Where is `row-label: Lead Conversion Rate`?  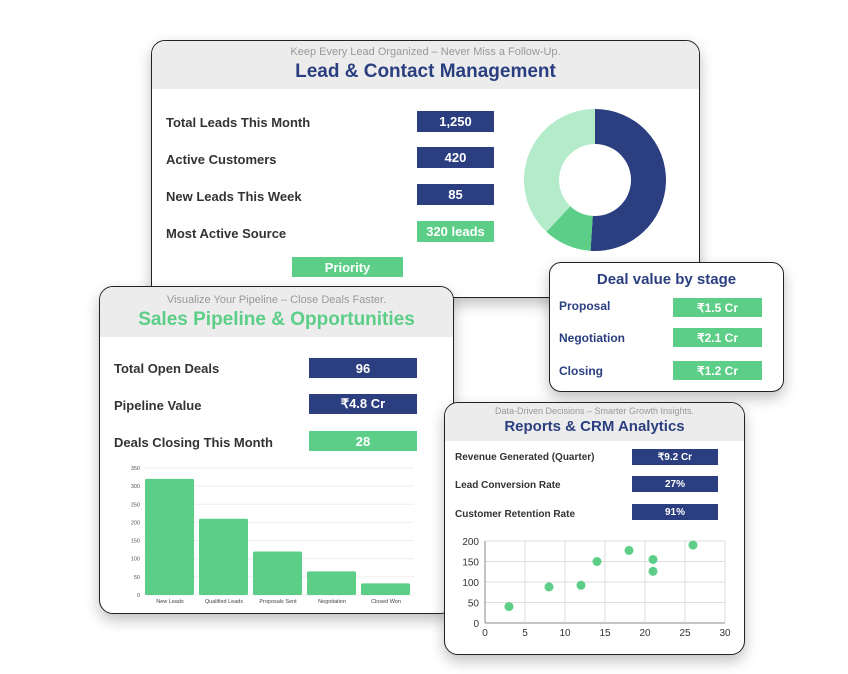
row-label: Lead Conversion Rate is located at coordinates (508, 485).